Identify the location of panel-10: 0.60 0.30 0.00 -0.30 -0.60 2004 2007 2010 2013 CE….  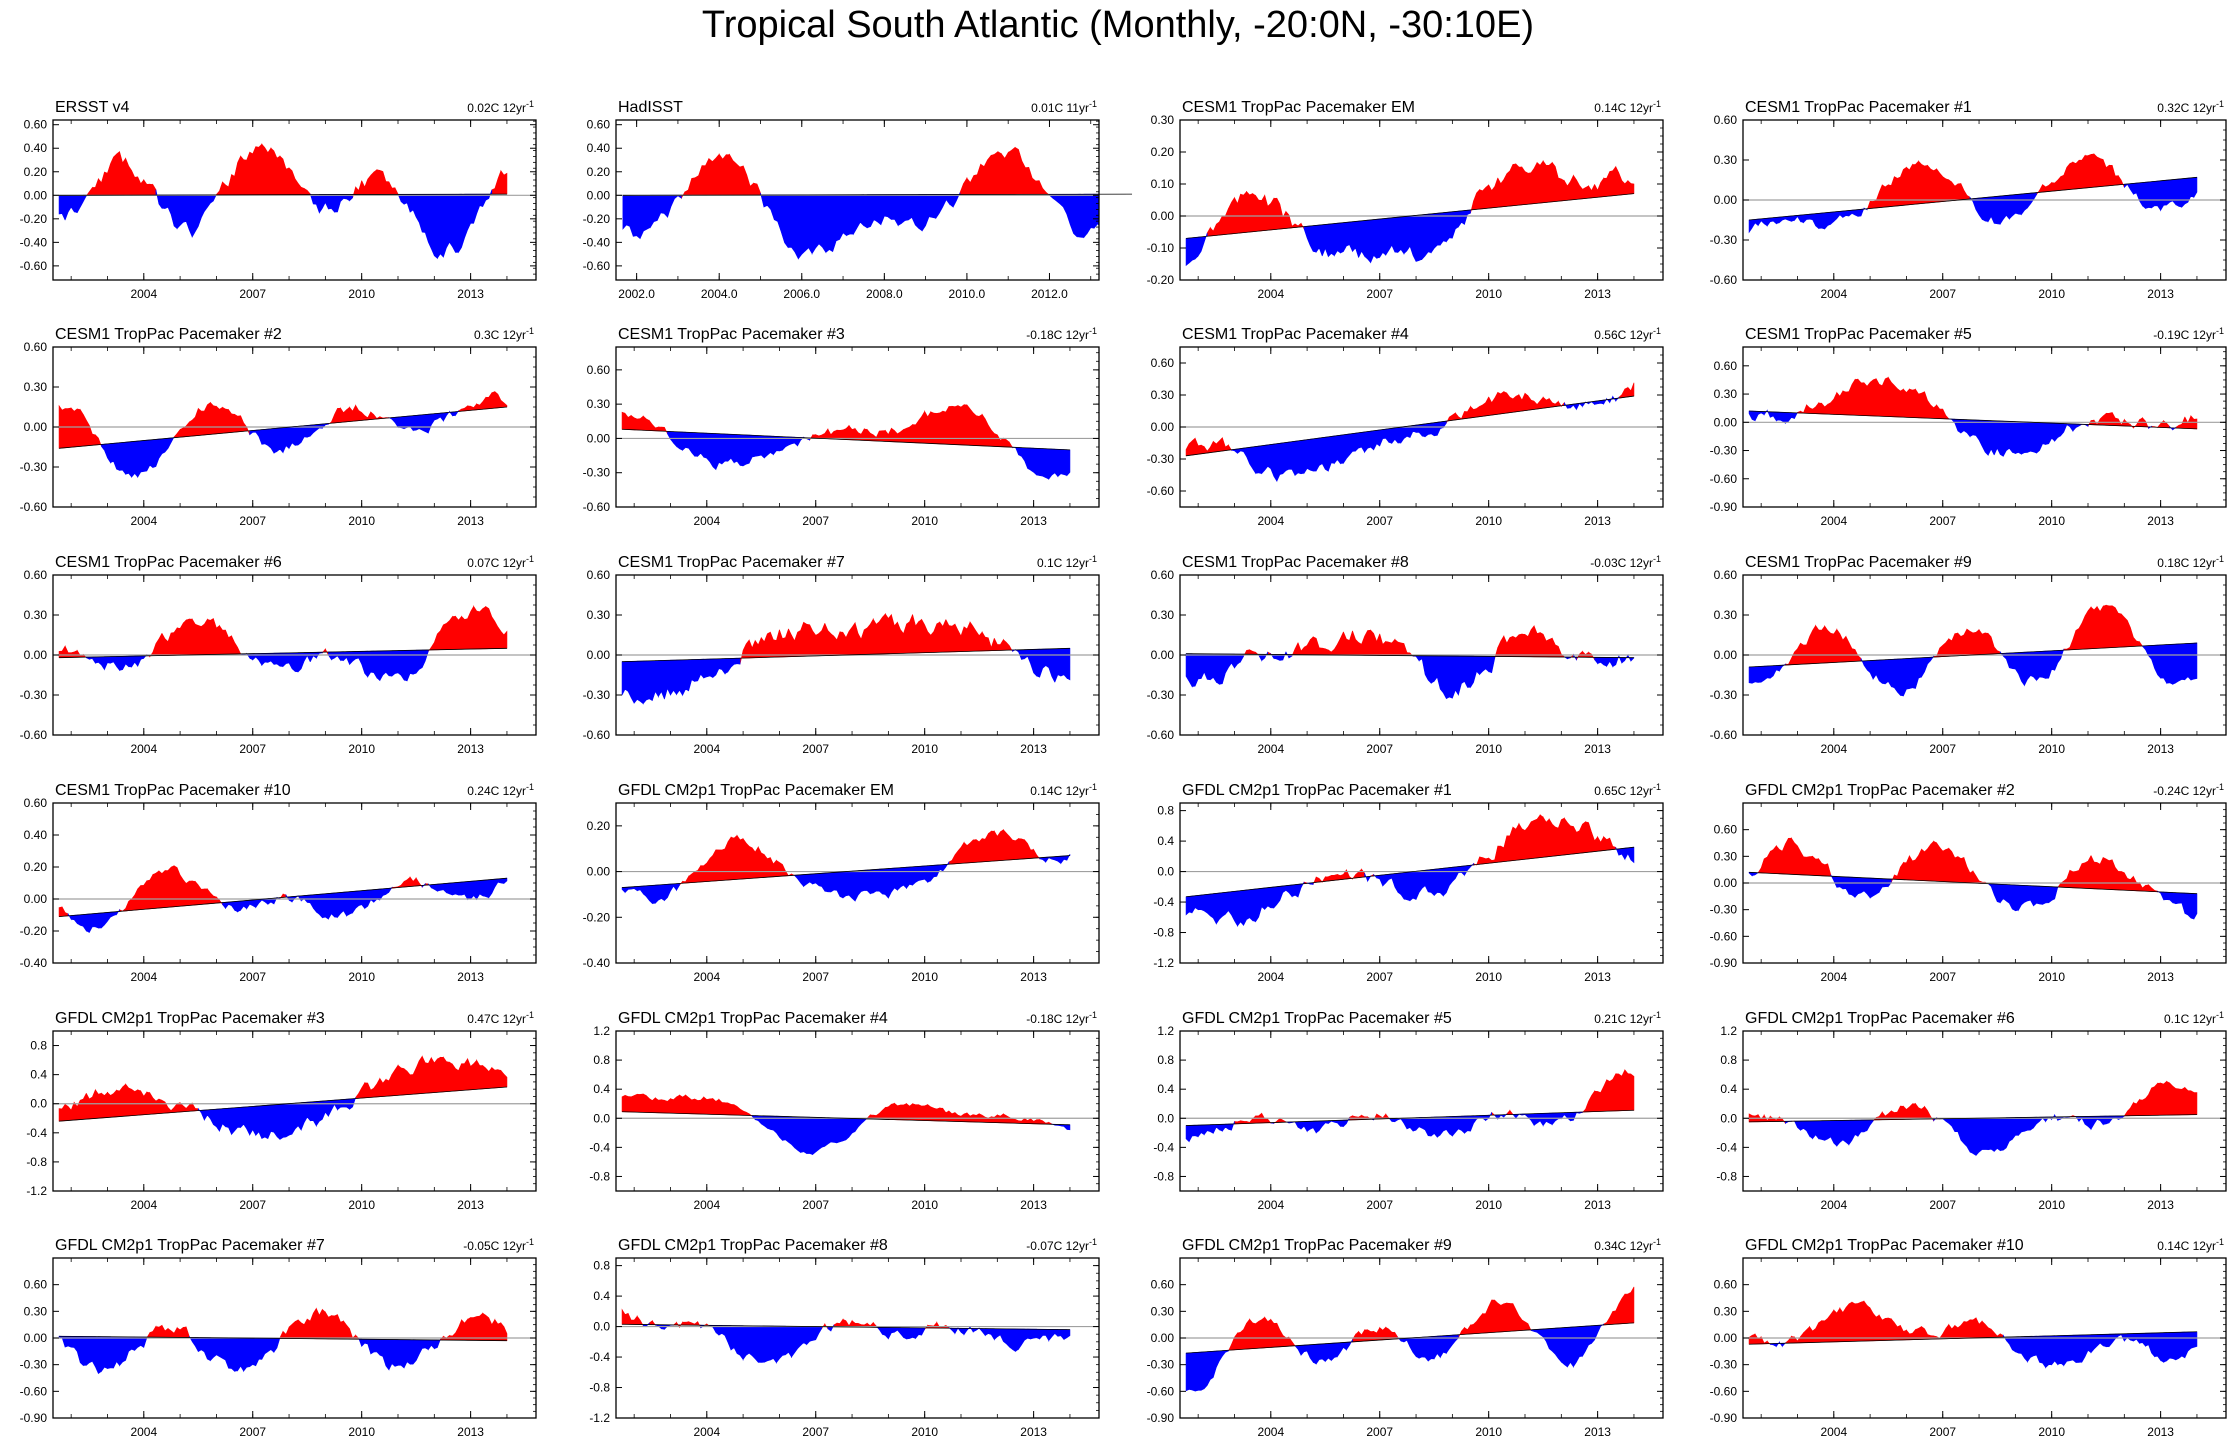
(841, 655).